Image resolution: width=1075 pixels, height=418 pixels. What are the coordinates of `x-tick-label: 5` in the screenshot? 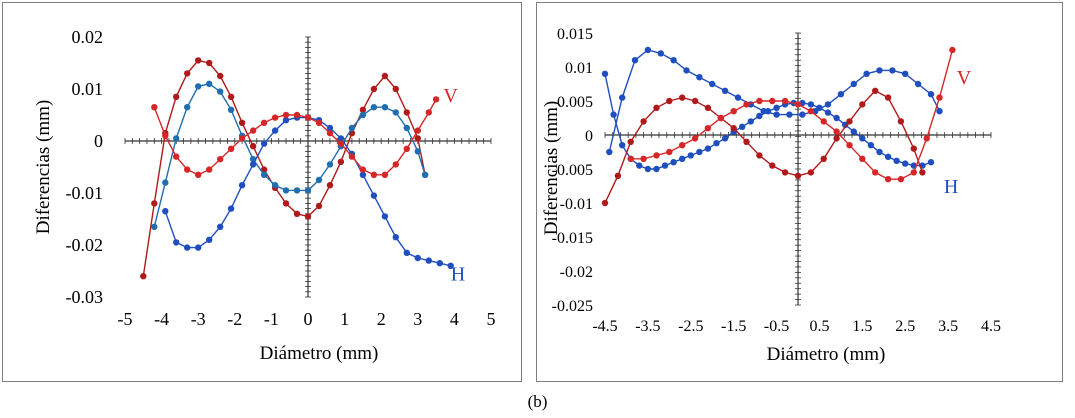 It's located at (491, 319).